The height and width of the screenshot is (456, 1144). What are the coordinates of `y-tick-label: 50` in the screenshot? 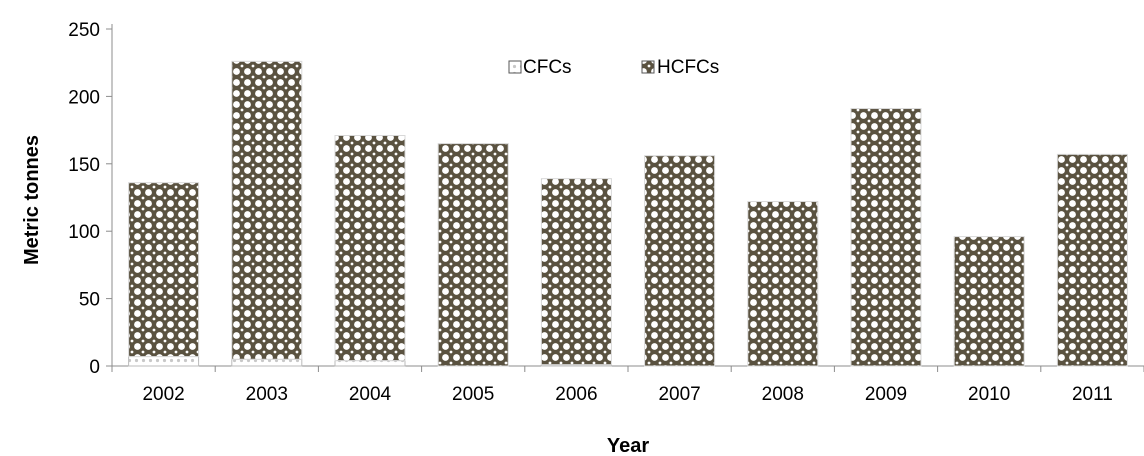 It's located at (89, 300).